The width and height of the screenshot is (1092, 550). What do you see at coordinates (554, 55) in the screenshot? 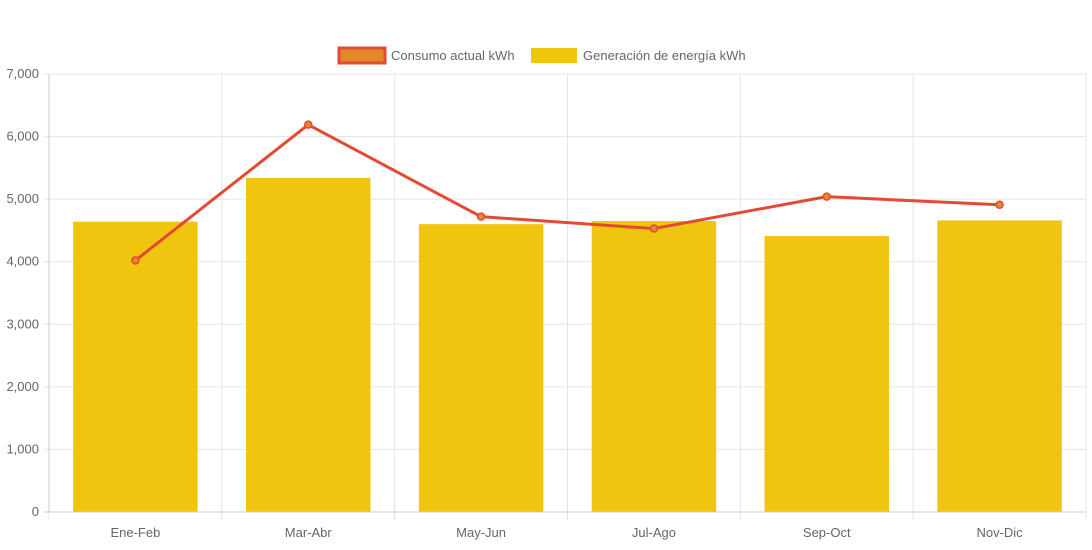
I see `legend-swatch-generacion` at bounding box center [554, 55].